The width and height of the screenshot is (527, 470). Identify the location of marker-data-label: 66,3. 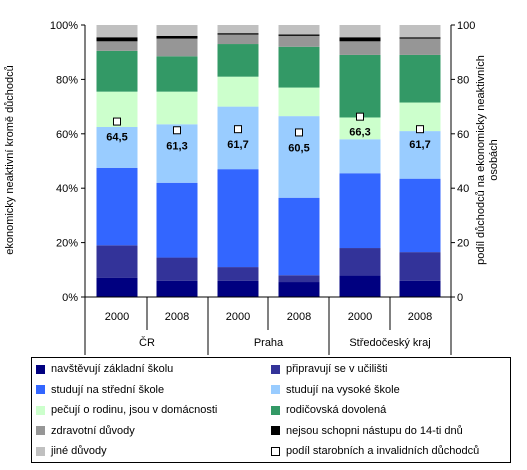
(359, 133).